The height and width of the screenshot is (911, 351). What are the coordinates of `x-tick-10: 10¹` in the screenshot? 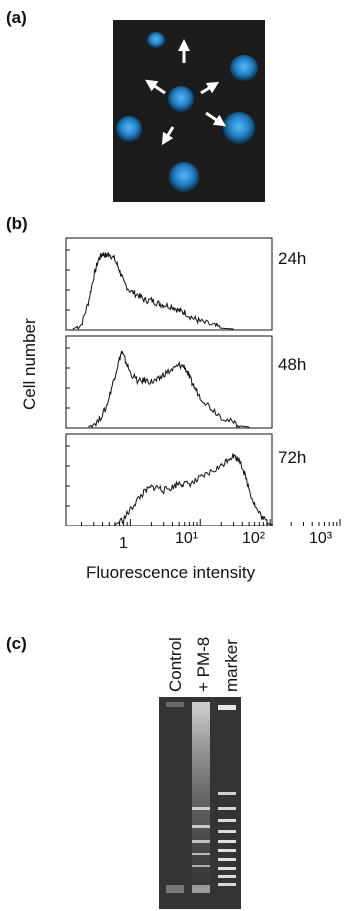 It's located at (187, 538).